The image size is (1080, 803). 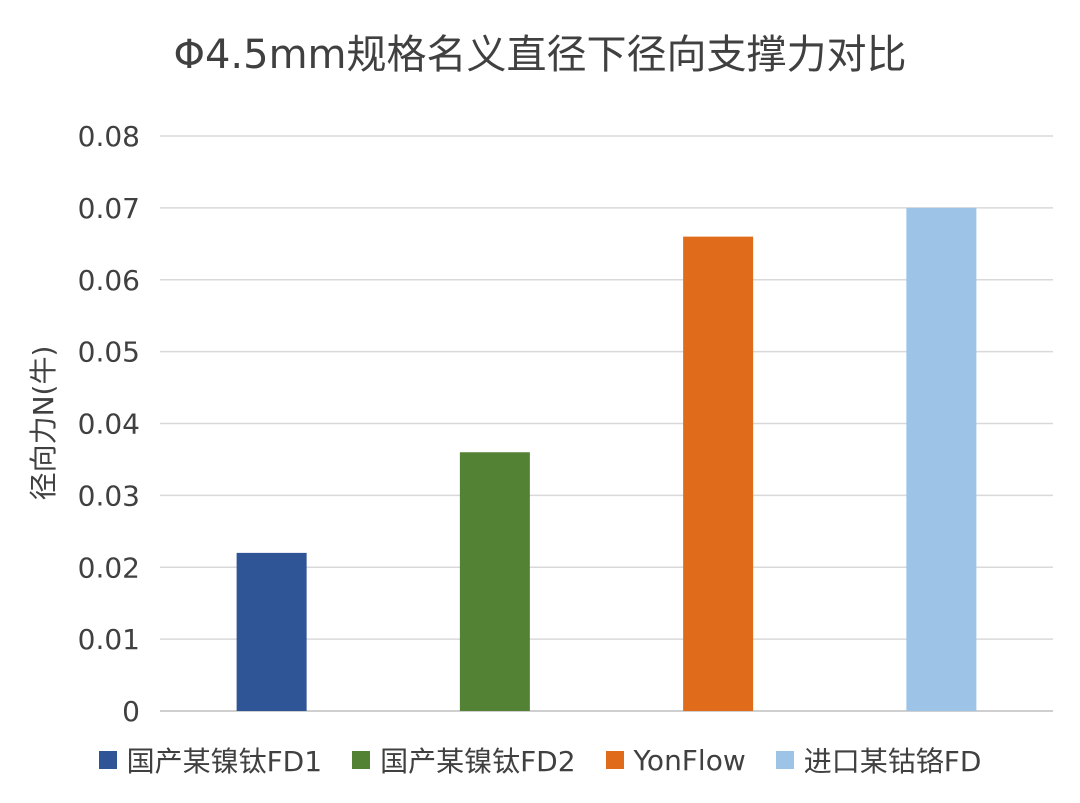 I want to click on y-tick-label: 0.01, so click(x=109, y=639).